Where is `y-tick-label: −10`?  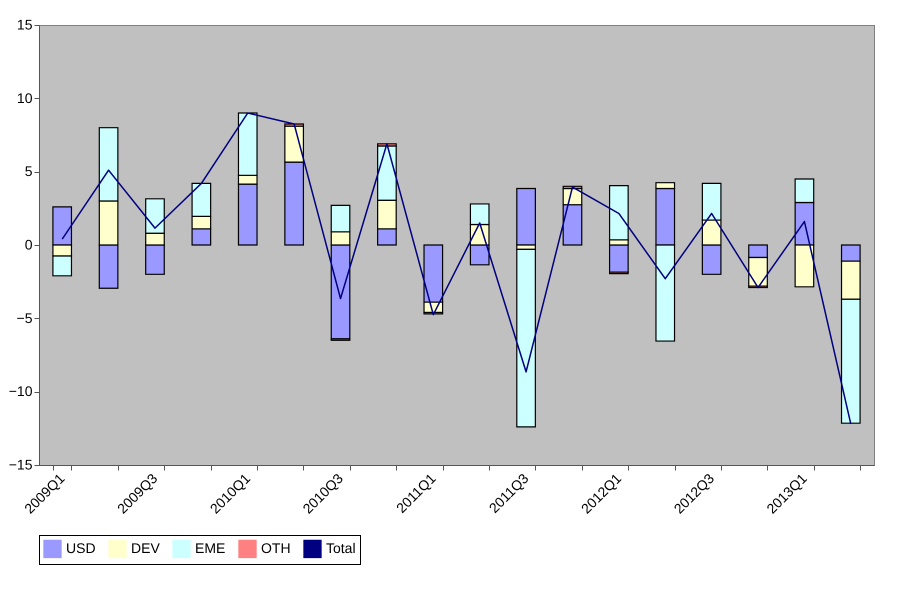
y-tick-label: −10 is located at coordinates (20, 391).